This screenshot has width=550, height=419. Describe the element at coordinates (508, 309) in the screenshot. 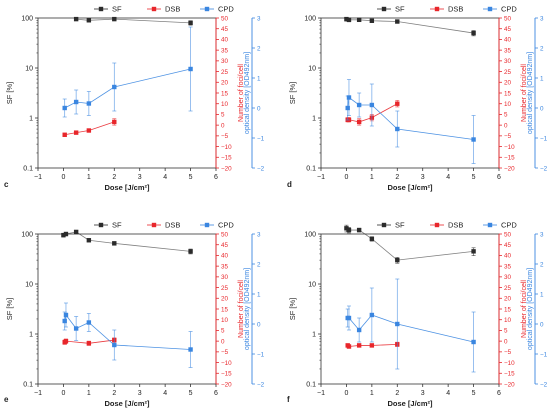

I see `y-right1-tick-label: 15` at that location.